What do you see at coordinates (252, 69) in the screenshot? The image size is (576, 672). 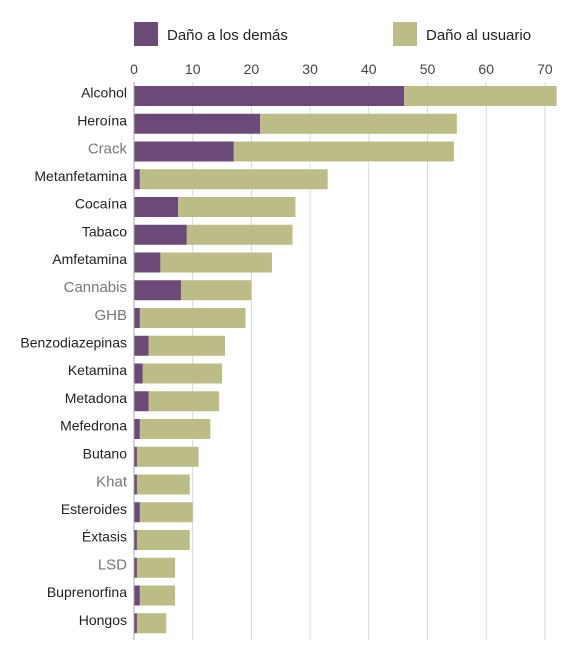 I see `x-tick-label: 20` at bounding box center [252, 69].